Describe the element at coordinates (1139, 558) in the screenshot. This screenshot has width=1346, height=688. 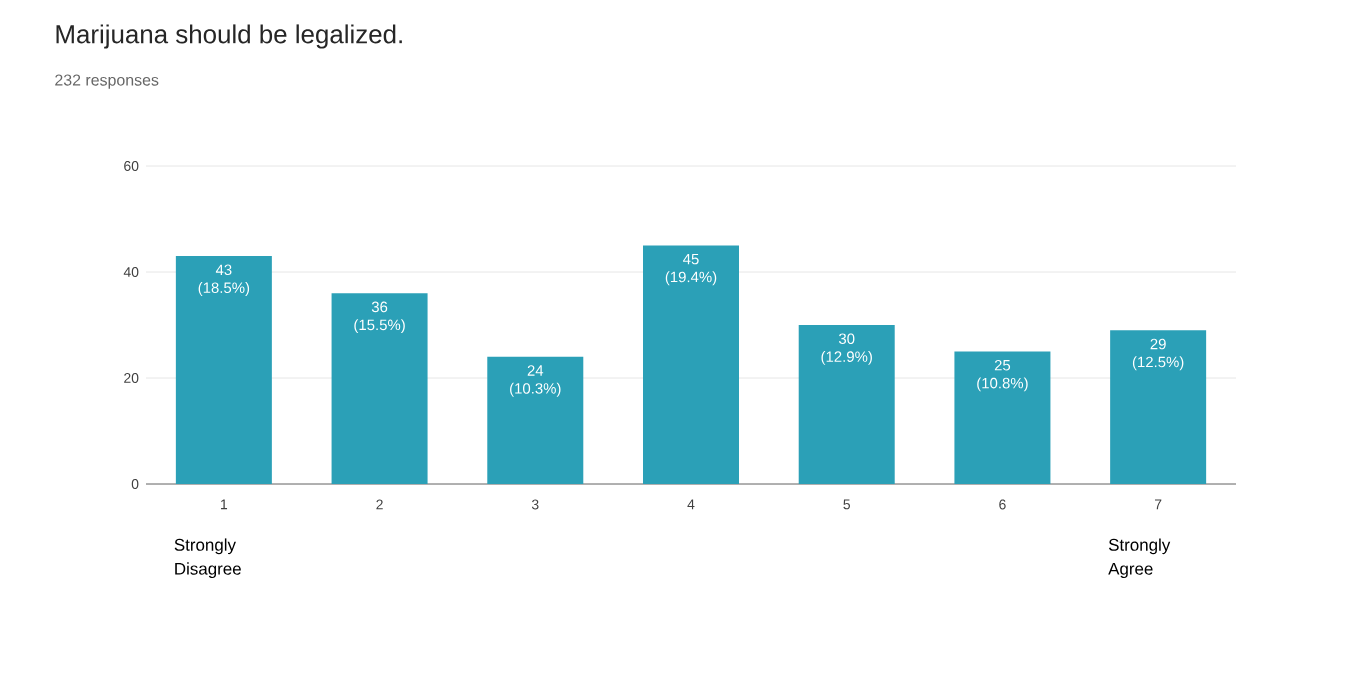
I see `text: Strongly Agree` at that location.